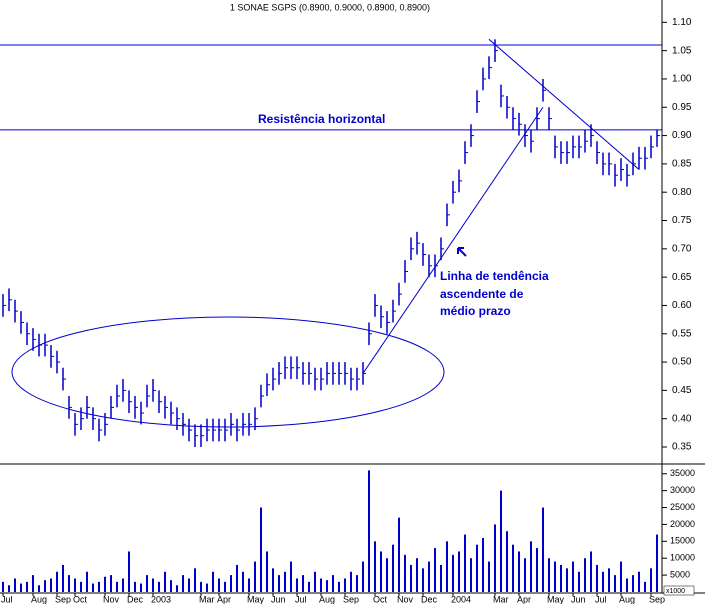 The image size is (705, 604). What do you see at coordinates (80, 599) in the screenshot?
I see `x-tick-label: Oct` at bounding box center [80, 599].